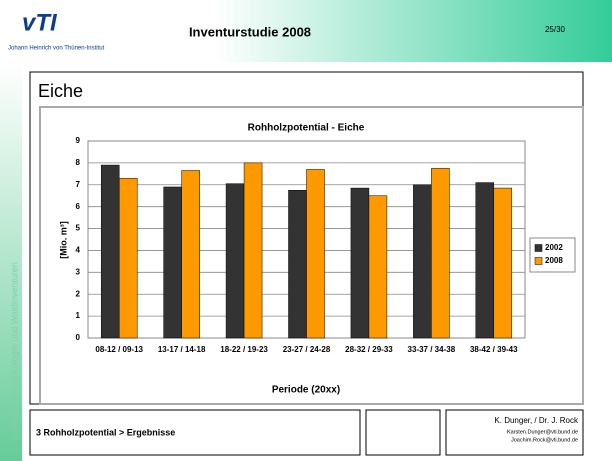 Image resolution: width=612 pixels, height=461 pixels. I want to click on x-tick-label: 08-12 / 09-13, so click(119, 349).